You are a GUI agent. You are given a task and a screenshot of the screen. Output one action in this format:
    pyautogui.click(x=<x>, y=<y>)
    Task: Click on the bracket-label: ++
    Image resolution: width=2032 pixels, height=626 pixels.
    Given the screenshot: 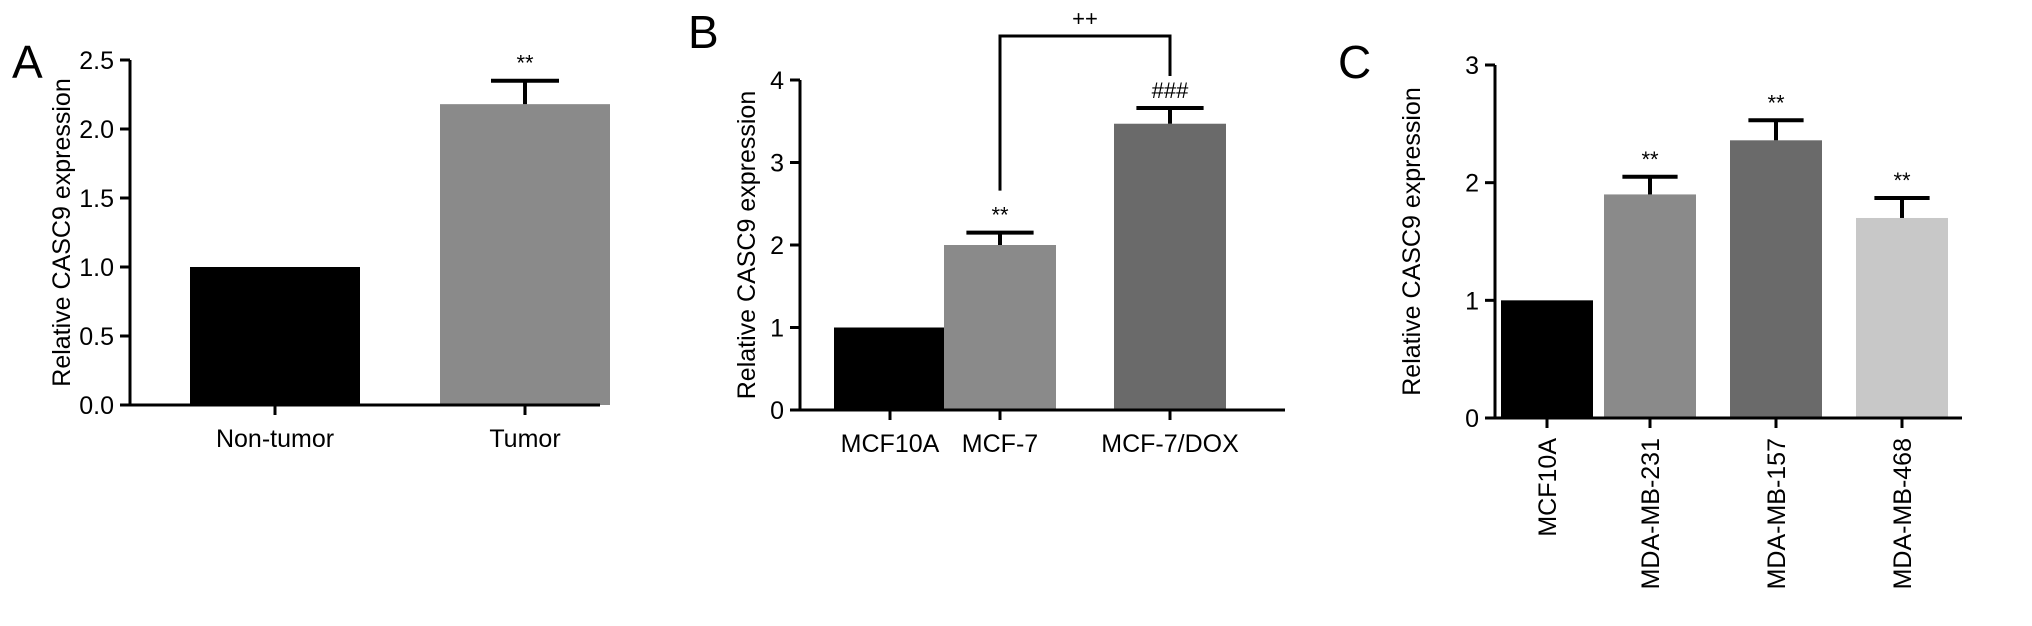 What is the action you would take?
    pyautogui.click(x=1085, y=18)
    